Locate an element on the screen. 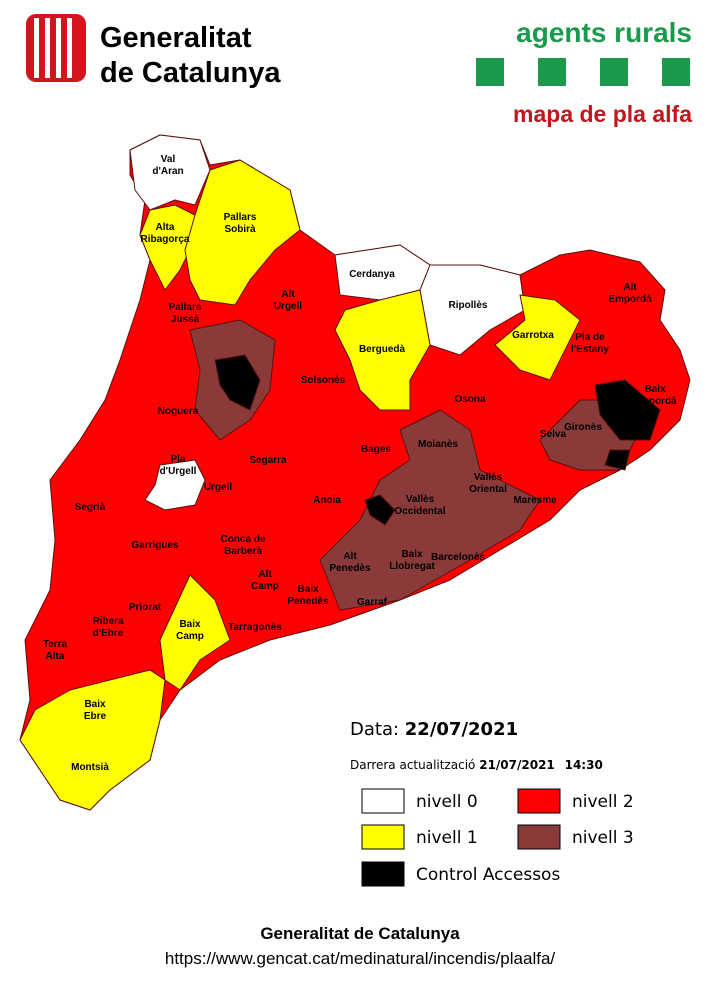 The width and height of the screenshot is (720, 990). region-label: Segrià is located at coordinates (90, 507).